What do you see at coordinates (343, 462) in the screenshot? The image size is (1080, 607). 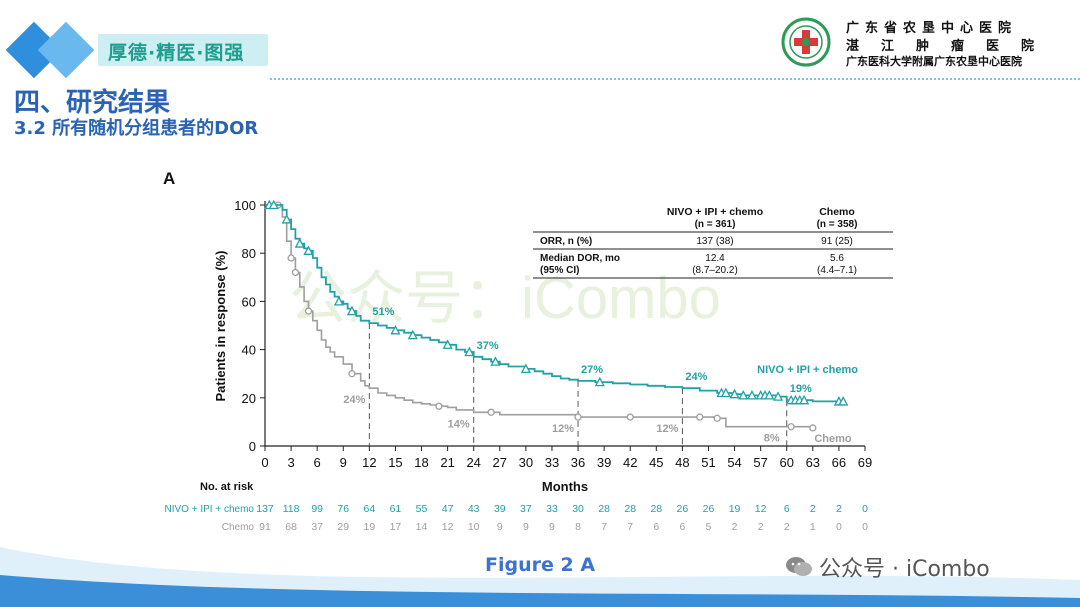 I see `x-tick-label: 9` at bounding box center [343, 462].